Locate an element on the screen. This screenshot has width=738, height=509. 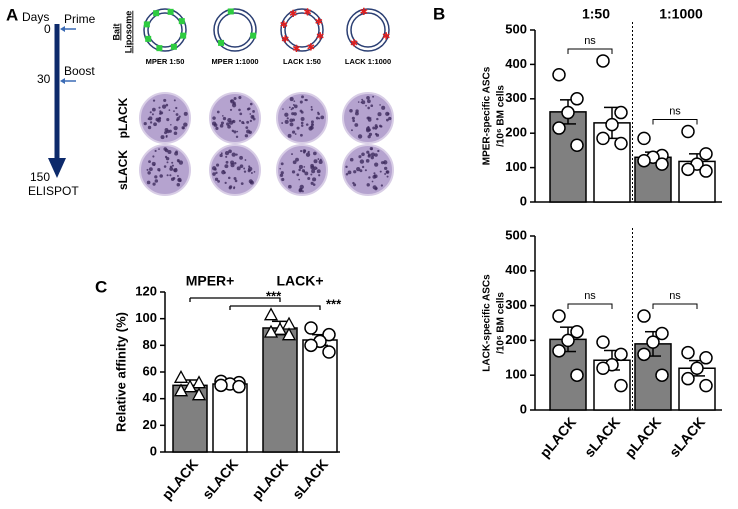
liposome is located at coordinates (165, 30).